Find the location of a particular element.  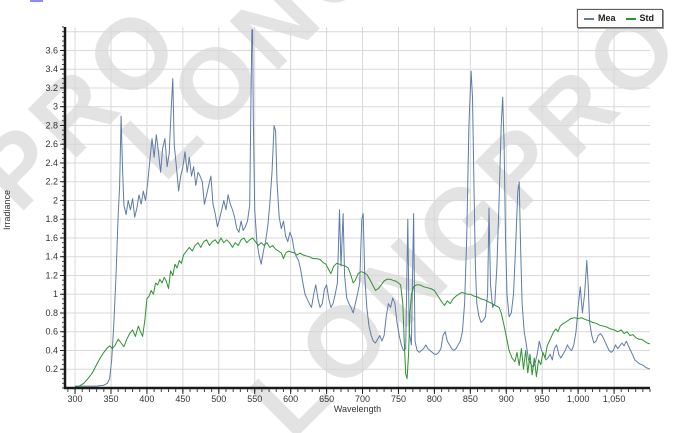

x-tick-label: 450 is located at coordinates (182, 399).